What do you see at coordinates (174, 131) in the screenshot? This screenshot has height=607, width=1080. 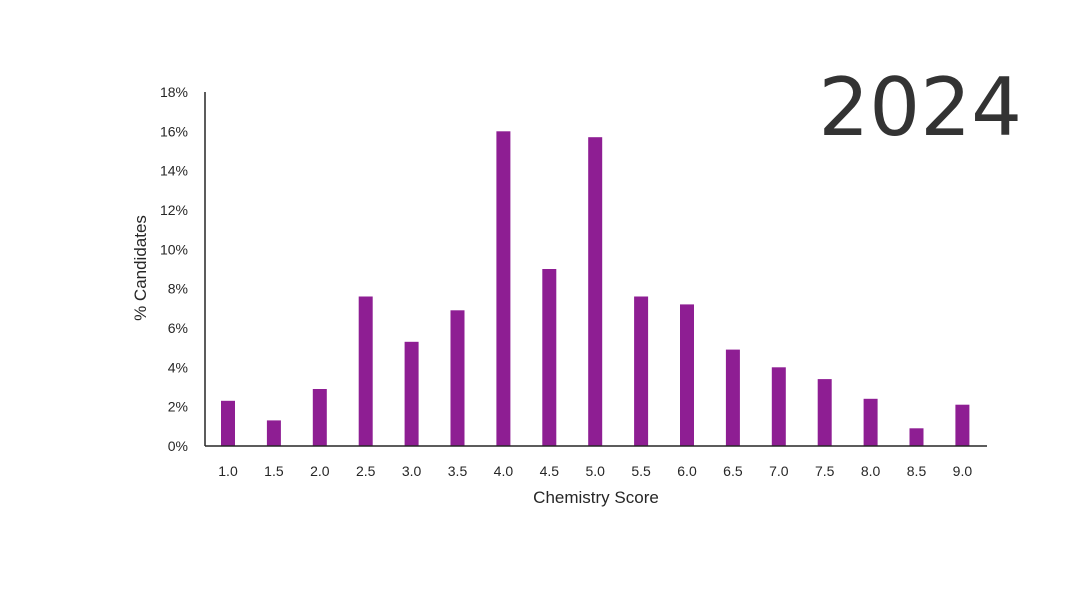 I see `y-tick-label: 16%` at bounding box center [174, 131].